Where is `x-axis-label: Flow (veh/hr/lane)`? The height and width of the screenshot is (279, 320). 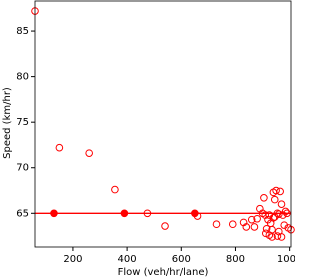
x-axis-label: Flow (veh/hr/lane) is located at coordinates (163, 272).